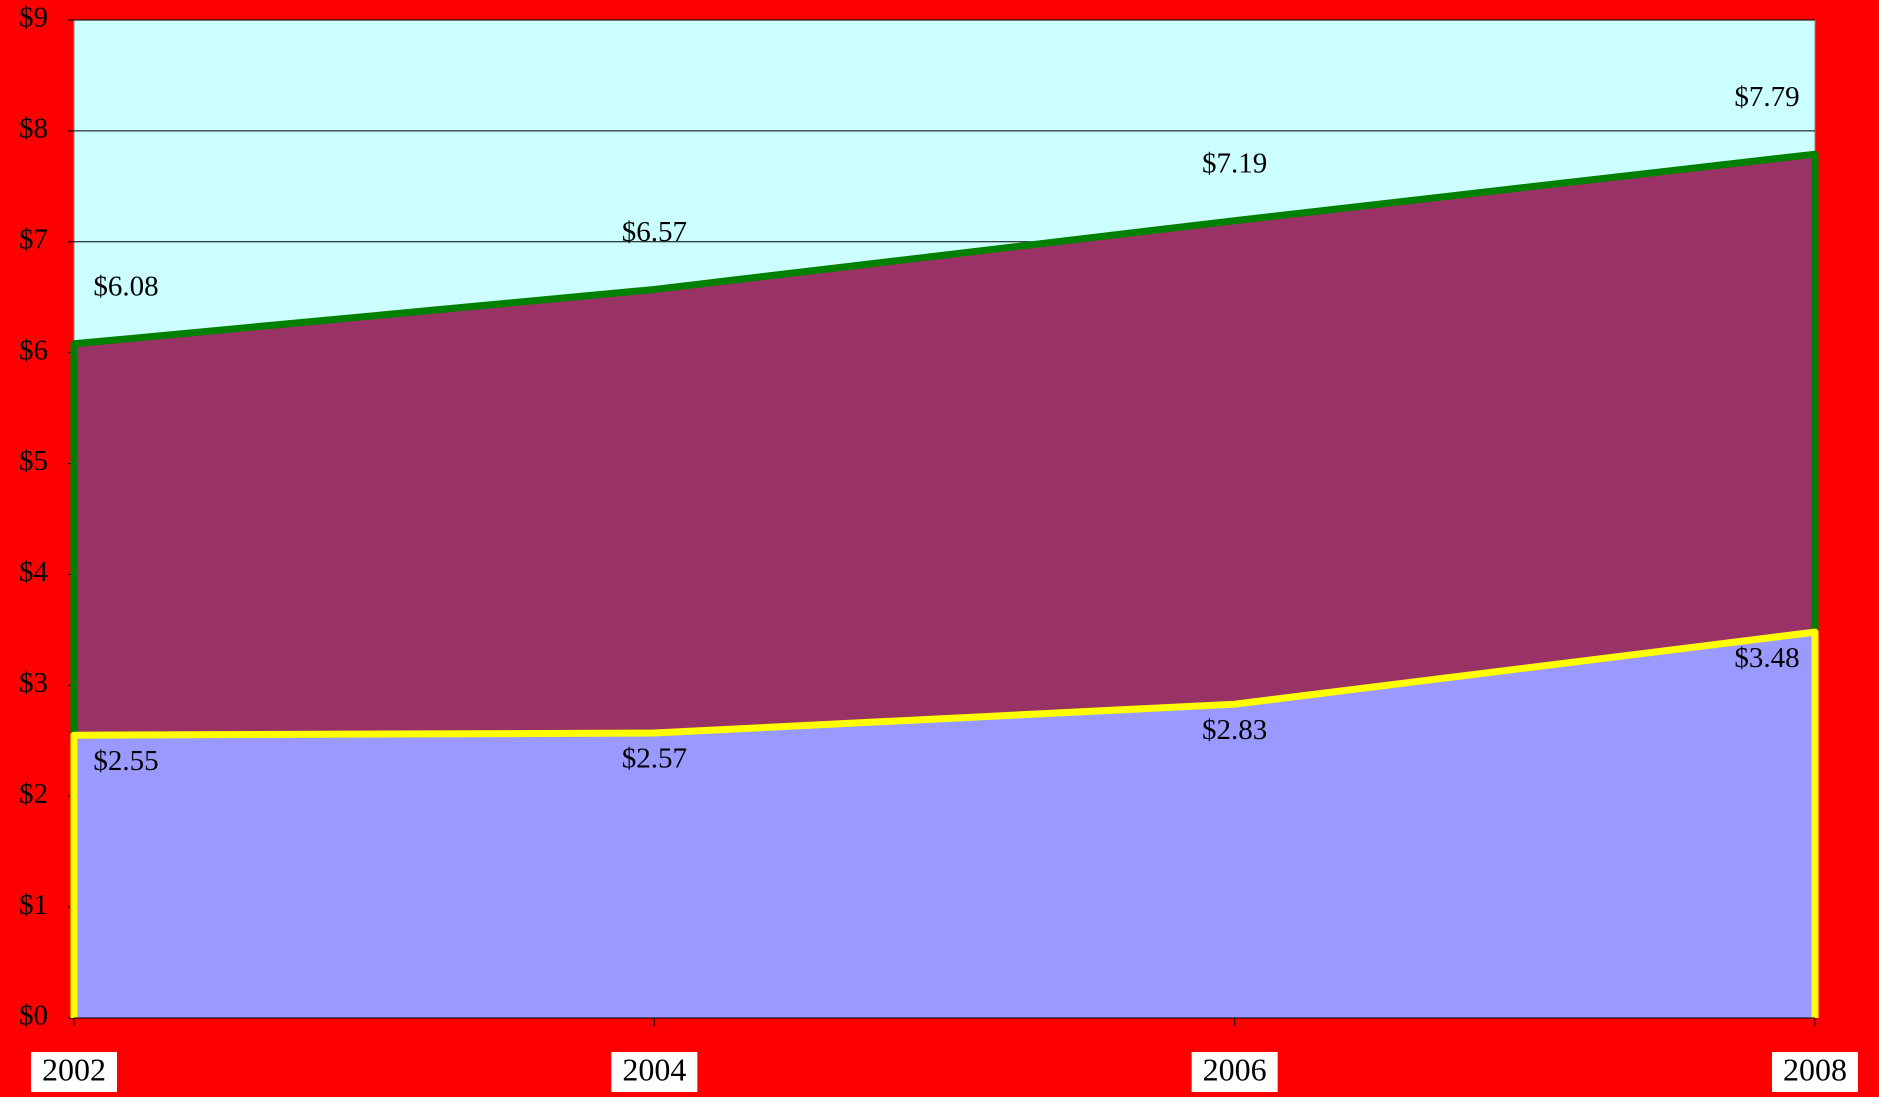  What do you see at coordinates (125, 761) in the screenshot?
I see `data-label: $2.55` at bounding box center [125, 761].